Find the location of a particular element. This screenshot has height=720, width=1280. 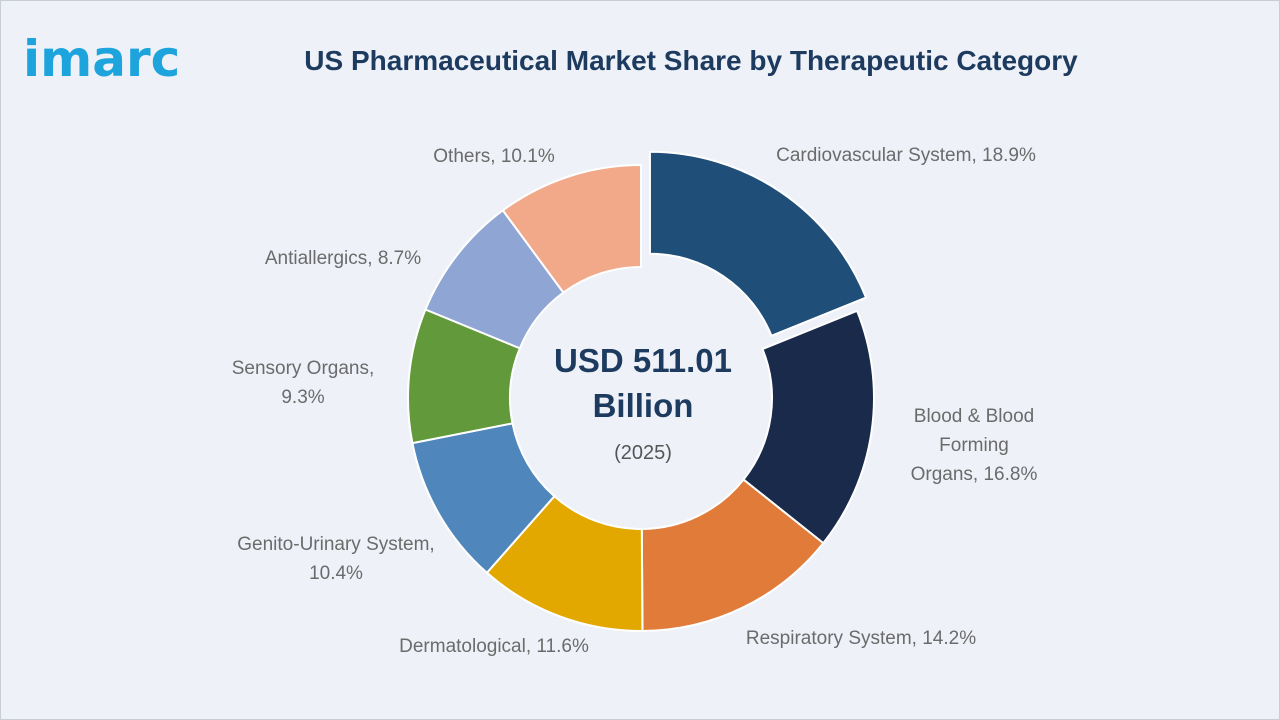

slice-blood-blood-forming-organs is located at coordinates (808, 427).